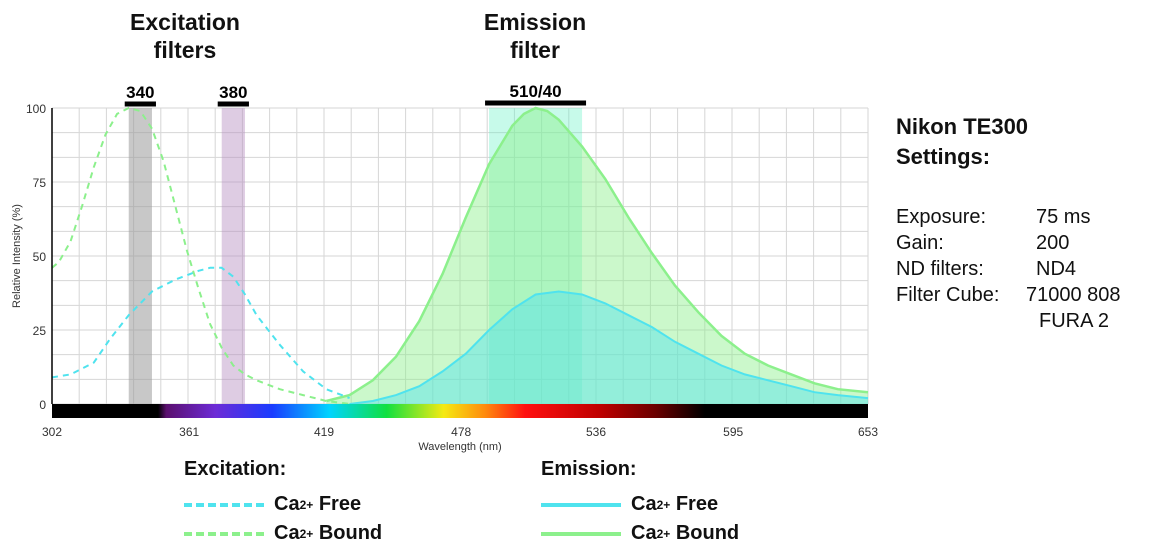 Image resolution: width=1167 pixels, height=548 pixels. Describe the element at coordinates (1074, 321) in the screenshot. I see `settings-row-filter-cube-2: FURA 2` at that location.